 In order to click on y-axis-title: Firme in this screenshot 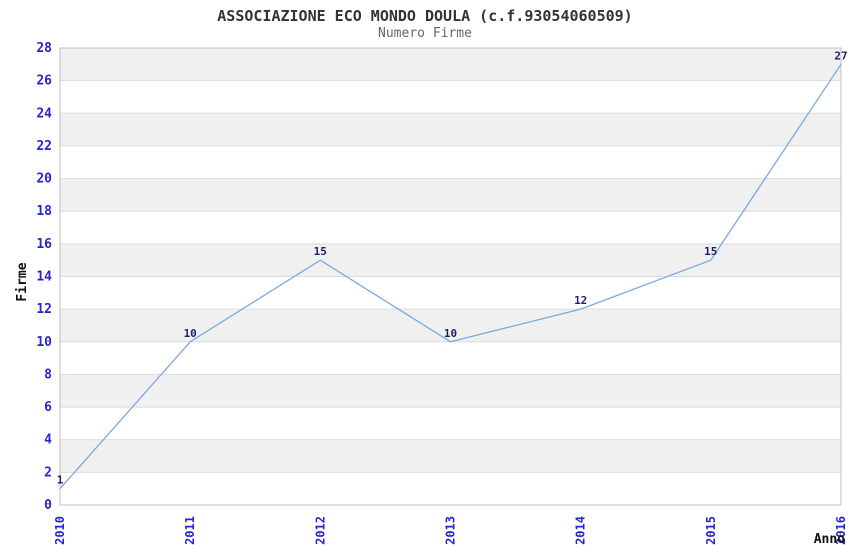, I will do `click(22, 281)`.